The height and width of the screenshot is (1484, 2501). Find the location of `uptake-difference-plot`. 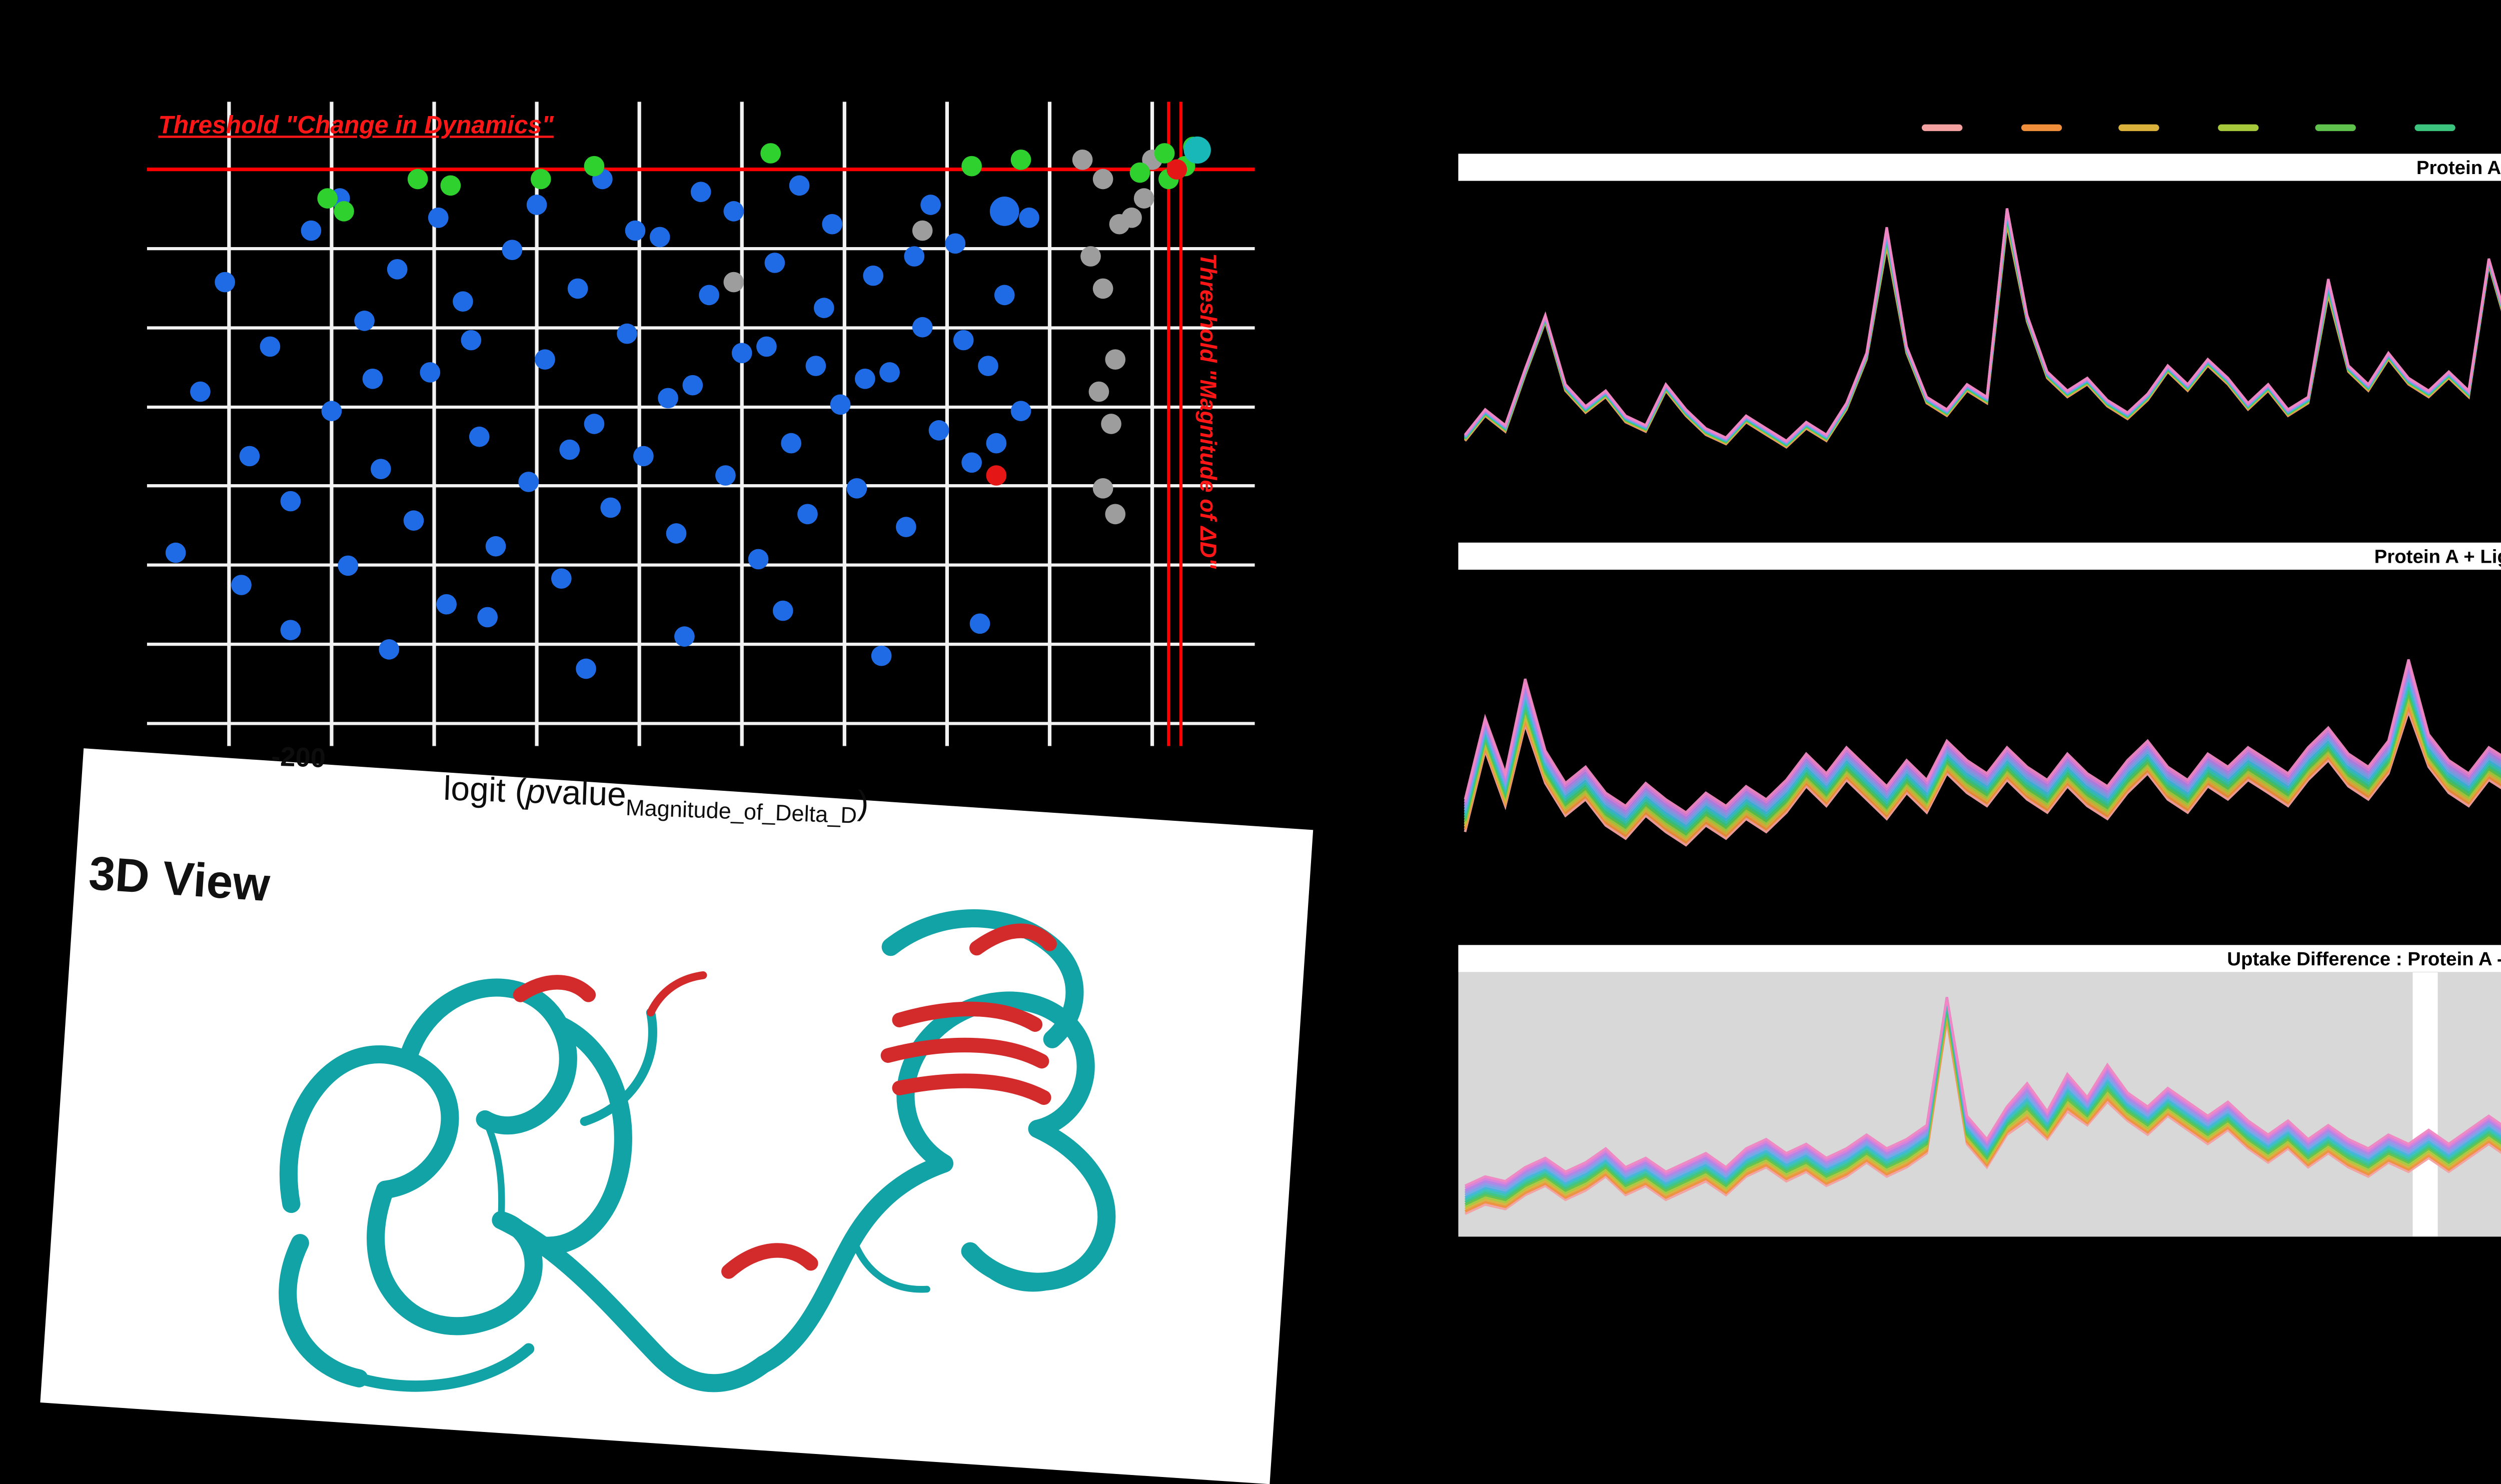

uptake-difference-plot is located at coordinates (1979, 1104).